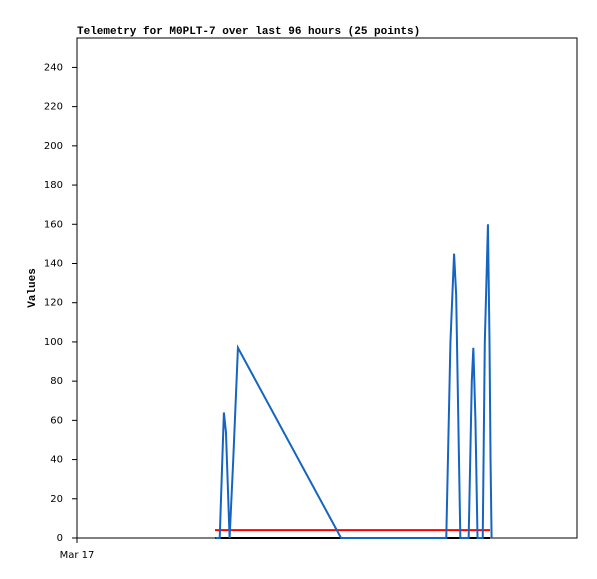 The width and height of the screenshot is (597, 579). Describe the element at coordinates (53, 224) in the screenshot. I see `y-tick-label: 160` at that location.